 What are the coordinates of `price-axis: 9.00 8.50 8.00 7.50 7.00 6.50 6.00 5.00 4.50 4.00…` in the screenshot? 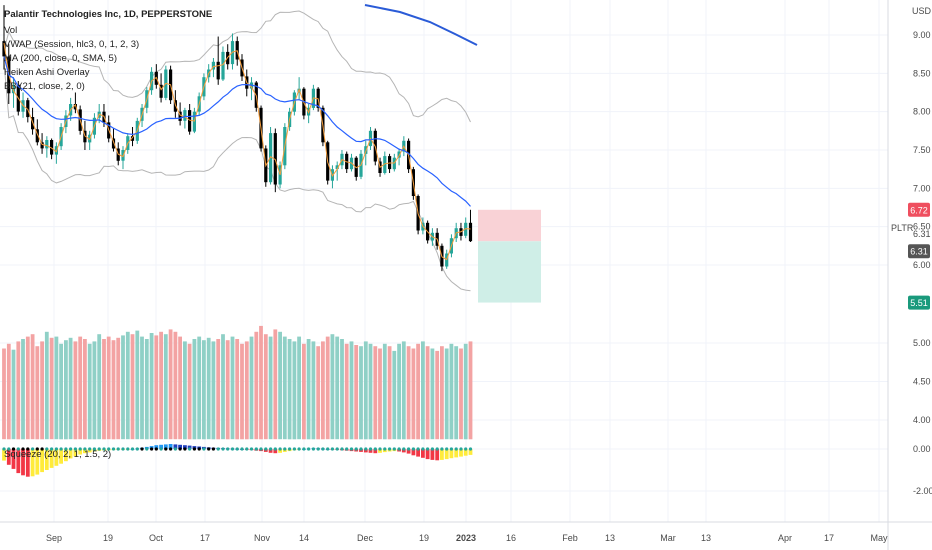 It's located at (922, 263).